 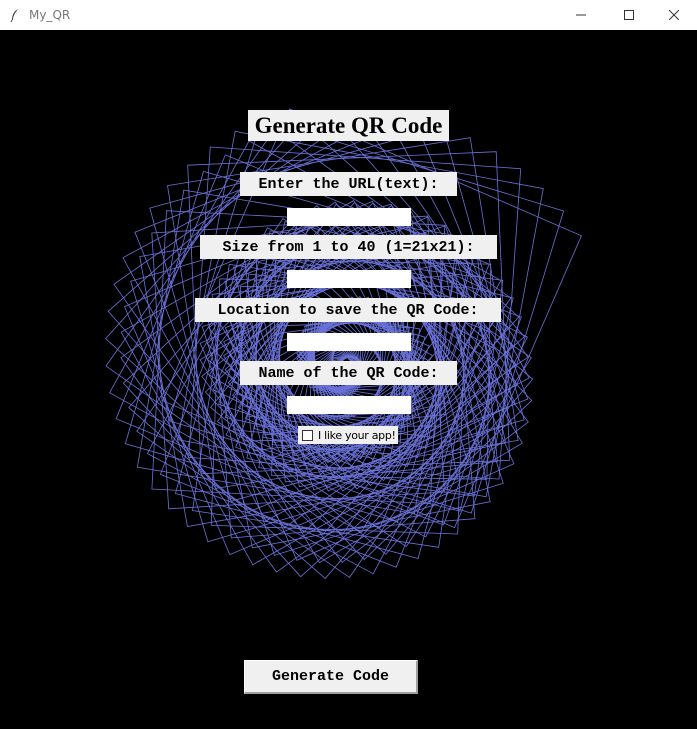 What do you see at coordinates (348, 125) in the screenshot?
I see `page-title: Generate QR Code` at bounding box center [348, 125].